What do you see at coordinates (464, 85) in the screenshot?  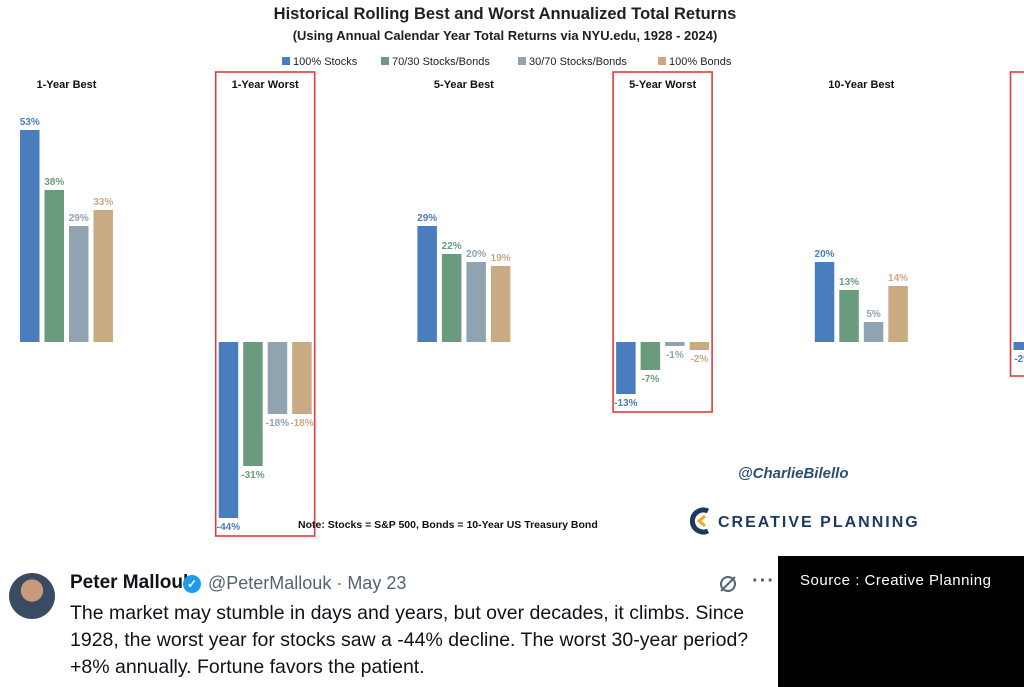 I see `group-label-5-year-best: 5-Year Best` at bounding box center [464, 85].